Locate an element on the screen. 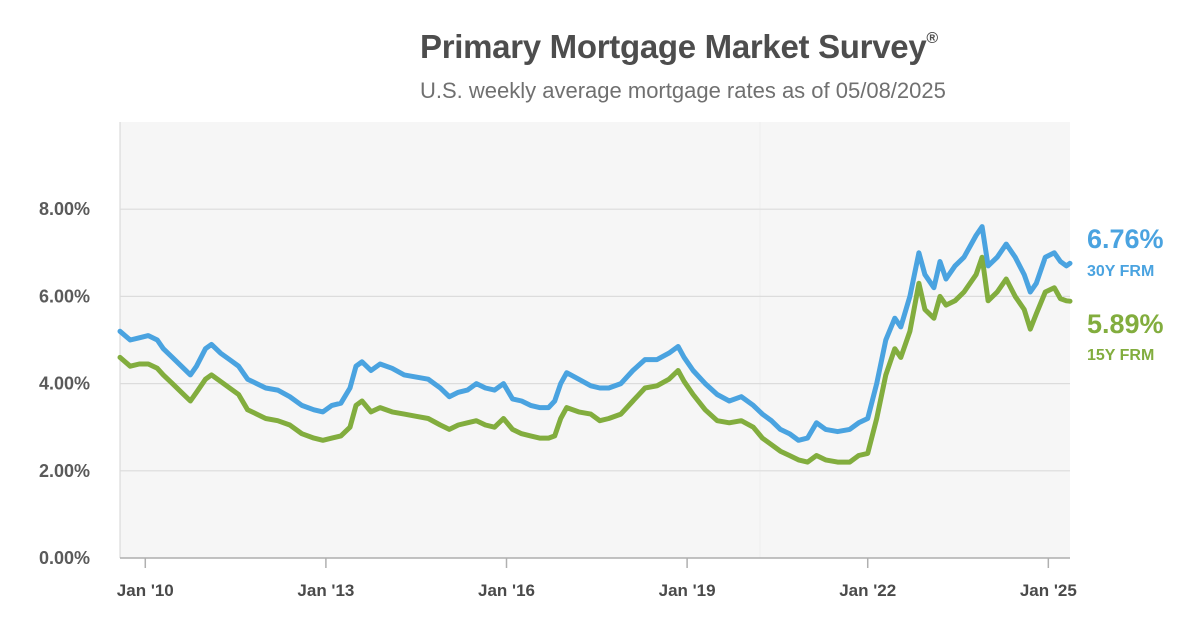  y-tick-label: 4.00% is located at coordinates (64, 384).